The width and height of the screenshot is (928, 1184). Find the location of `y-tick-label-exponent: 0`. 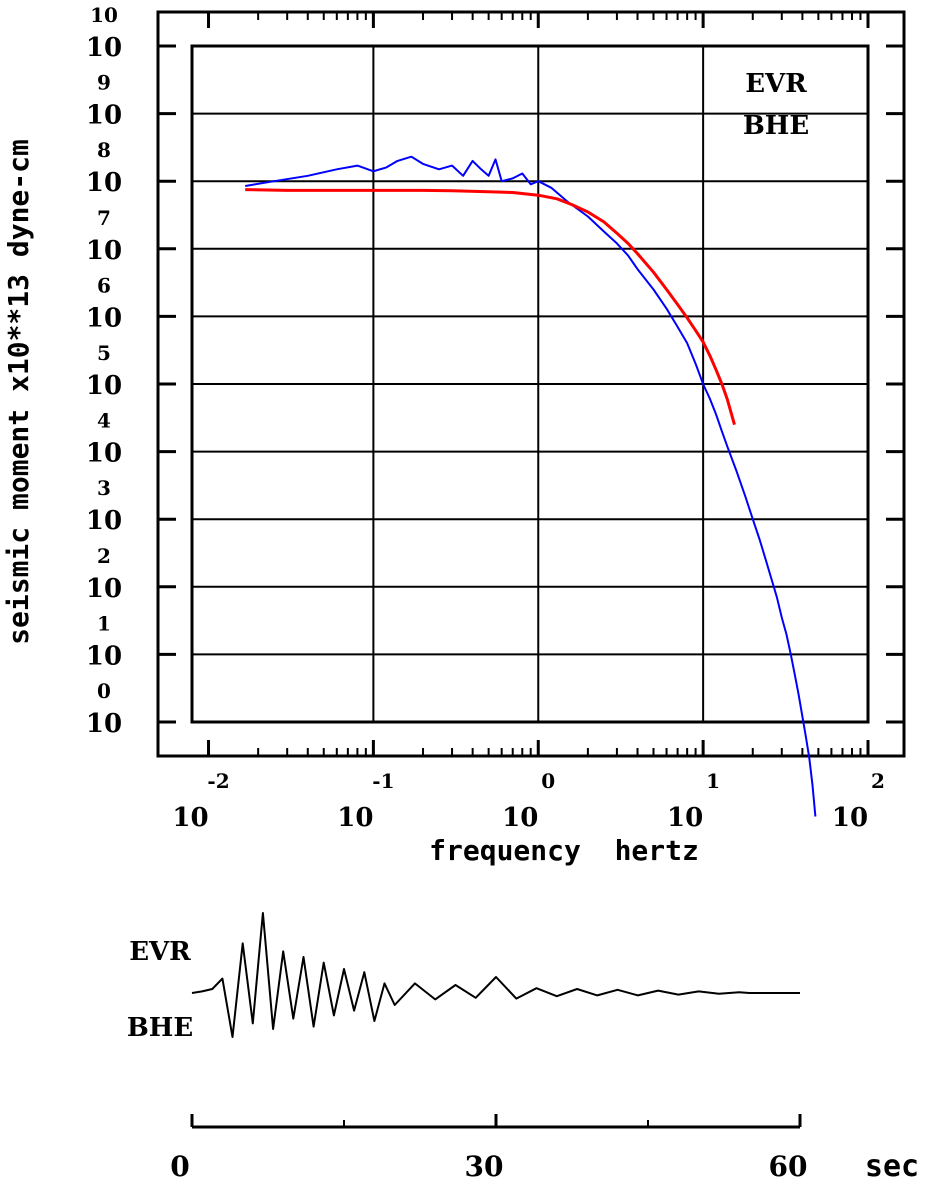

y-tick-label-exponent: 0 is located at coordinates (104, 691).